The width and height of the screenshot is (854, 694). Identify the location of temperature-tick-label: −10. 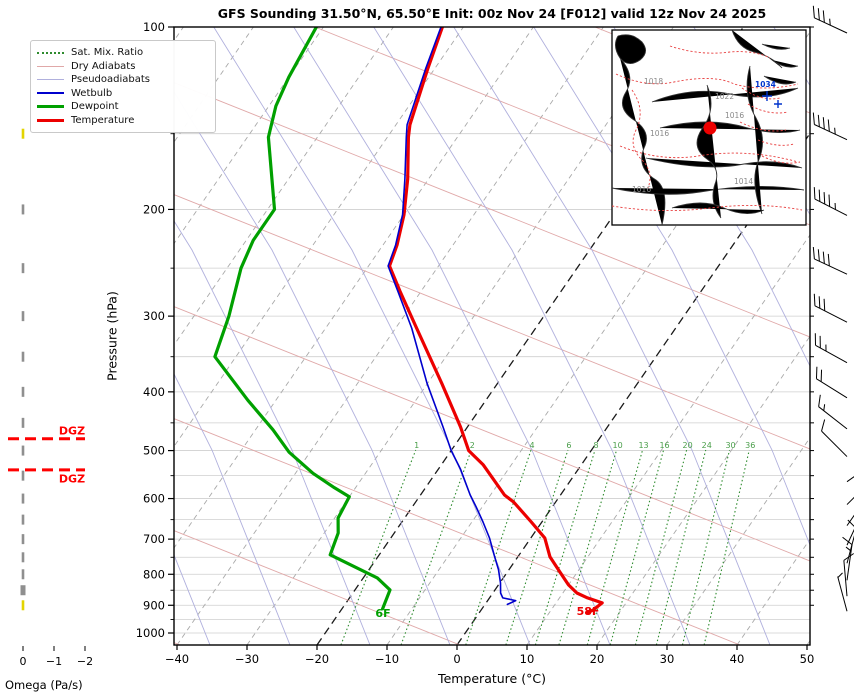
(387, 659).